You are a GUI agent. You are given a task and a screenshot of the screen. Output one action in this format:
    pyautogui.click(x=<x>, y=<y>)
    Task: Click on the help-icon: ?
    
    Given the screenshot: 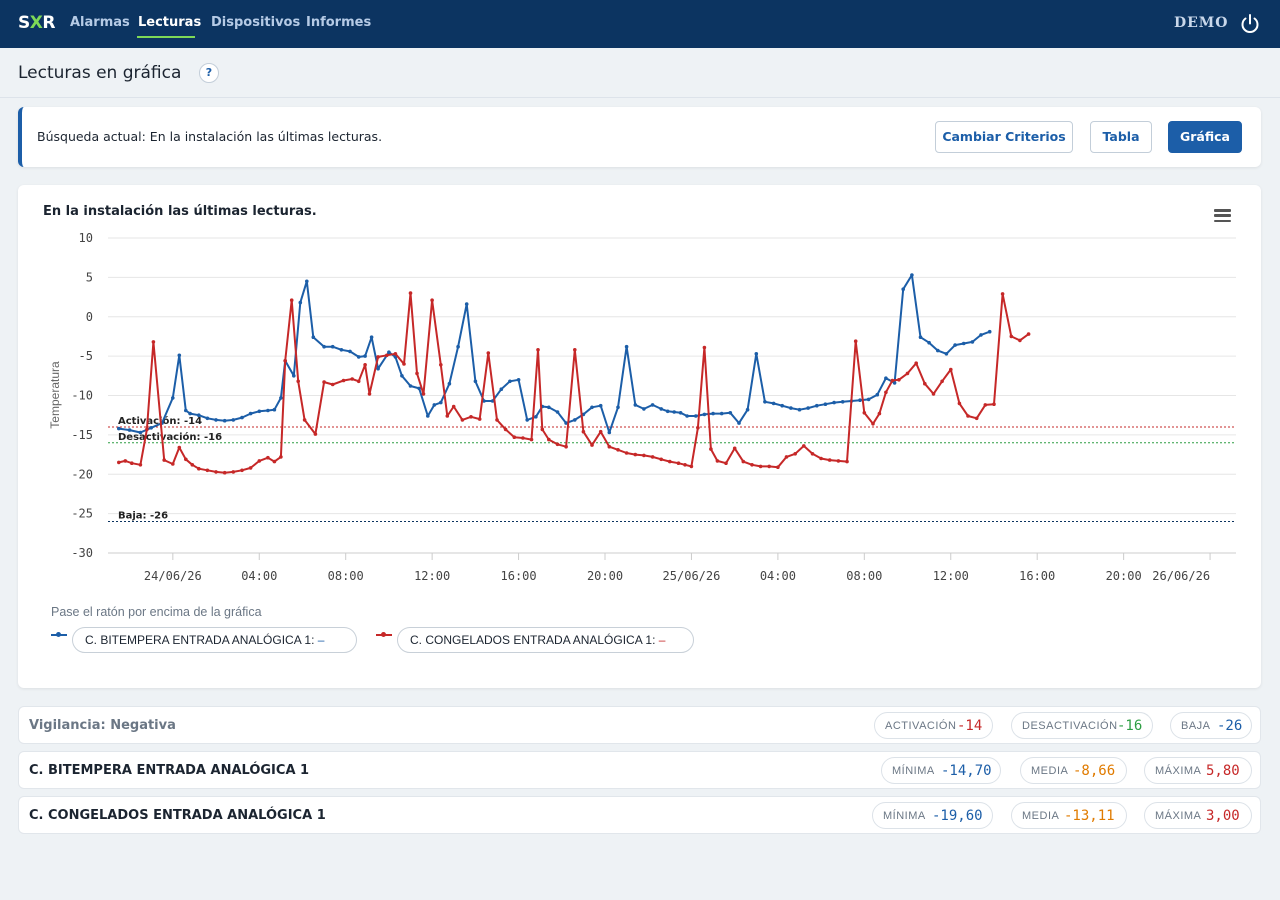 What is the action you would take?
    pyautogui.click(x=209, y=73)
    